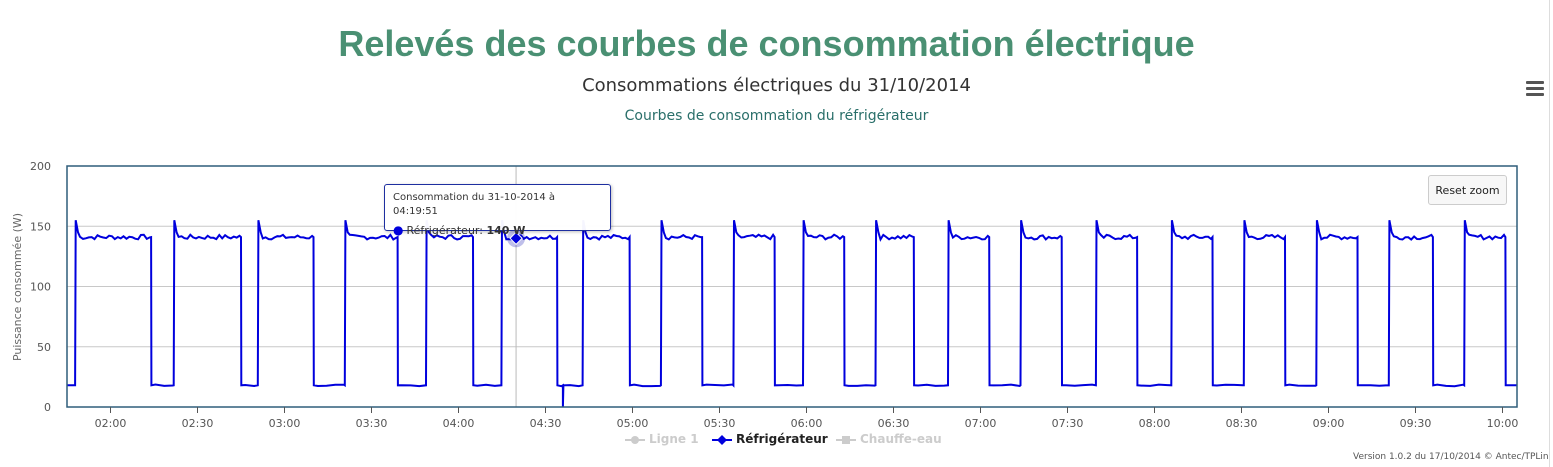  What do you see at coordinates (1535, 89) in the screenshot?
I see `hamburger-menu-icon` at bounding box center [1535, 89].